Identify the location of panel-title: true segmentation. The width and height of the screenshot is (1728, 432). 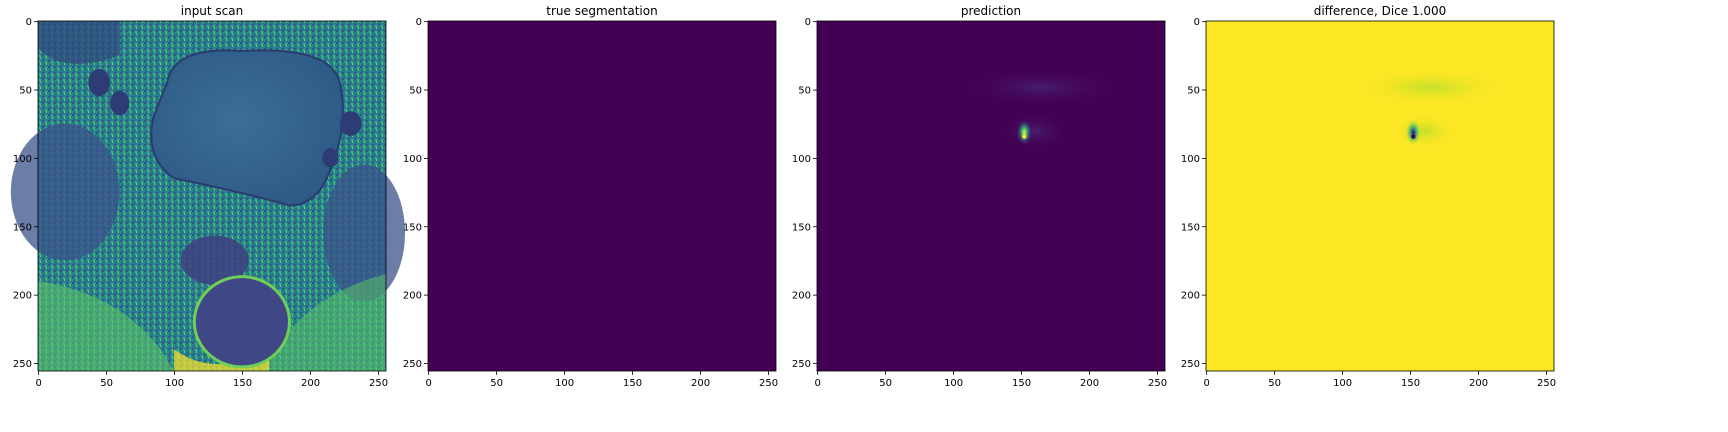
(601, 11).